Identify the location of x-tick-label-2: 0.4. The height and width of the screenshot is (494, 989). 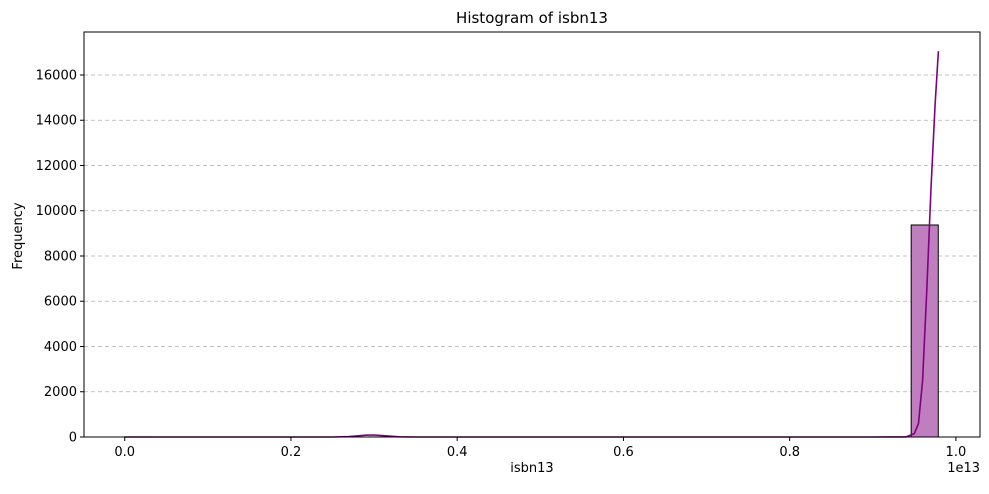
(457, 452).